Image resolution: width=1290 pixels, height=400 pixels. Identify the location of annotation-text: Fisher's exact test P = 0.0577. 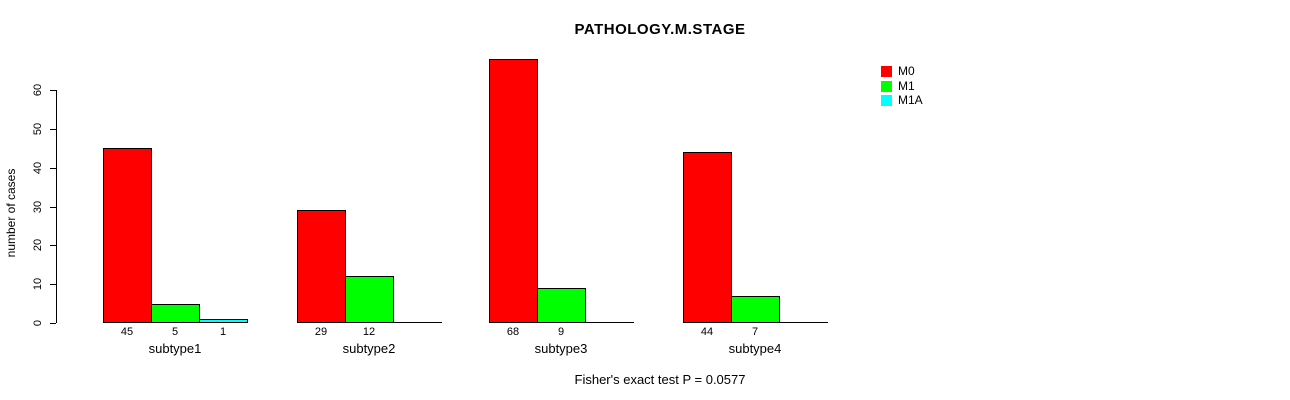
(660, 379).